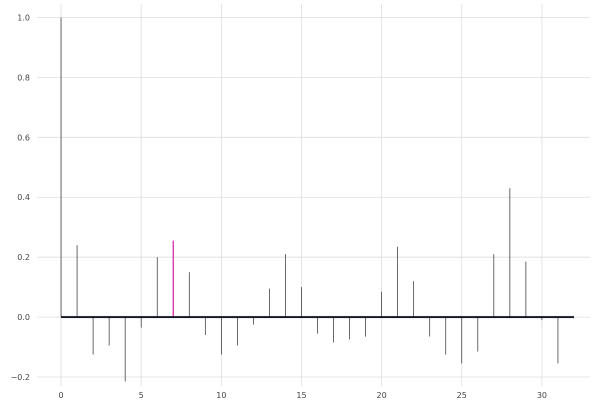  I want to click on x-tick-label: 25, so click(462, 395).